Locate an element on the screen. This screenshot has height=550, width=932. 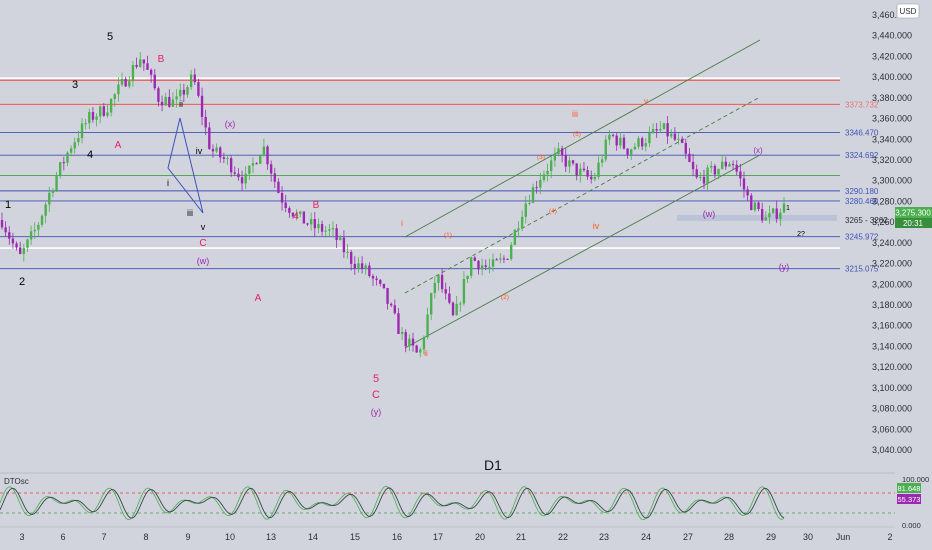
date-tick-label: 17 is located at coordinates (438, 537).